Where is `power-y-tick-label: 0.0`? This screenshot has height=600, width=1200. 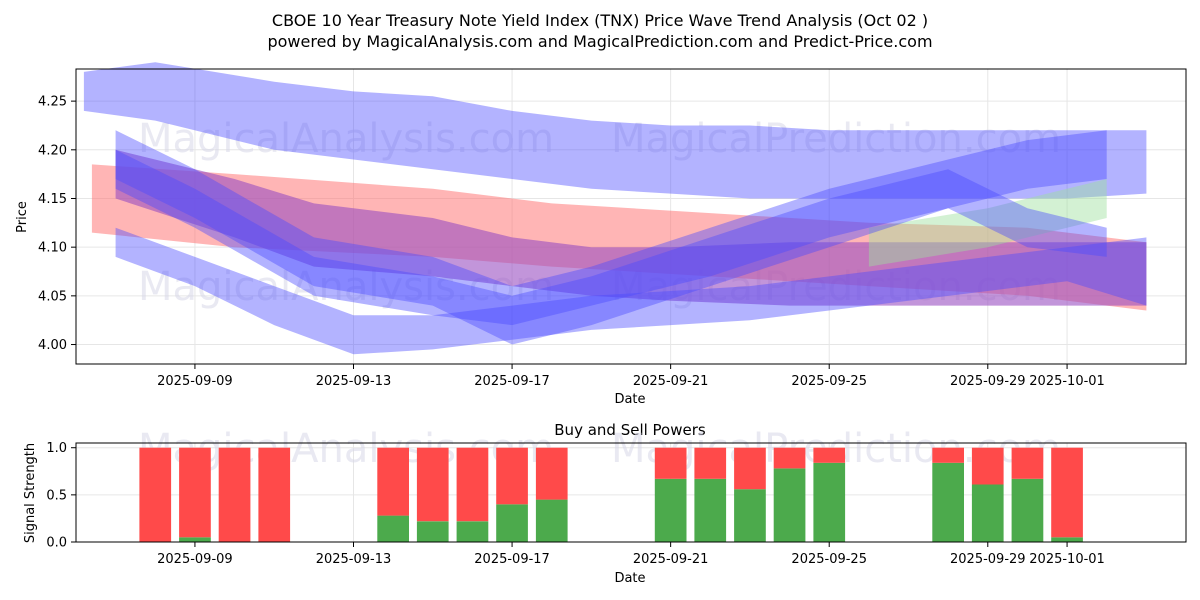
power-y-tick-label: 0.0 is located at coordinates (56, 543).